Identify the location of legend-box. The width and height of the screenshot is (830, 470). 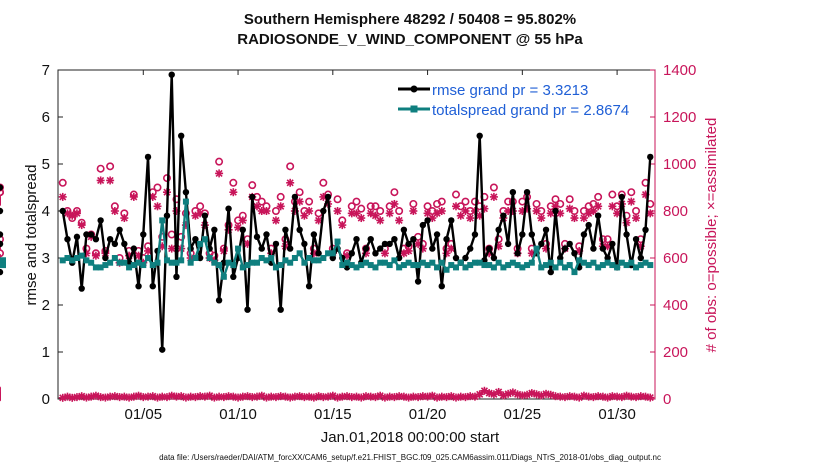
(521, 101).